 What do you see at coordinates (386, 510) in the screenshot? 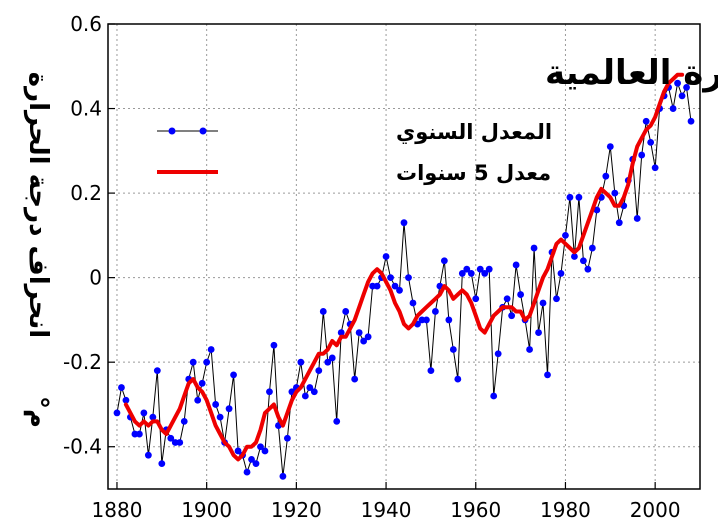
I see `x-tick-label: 1940` at bounding box center [386, 510].